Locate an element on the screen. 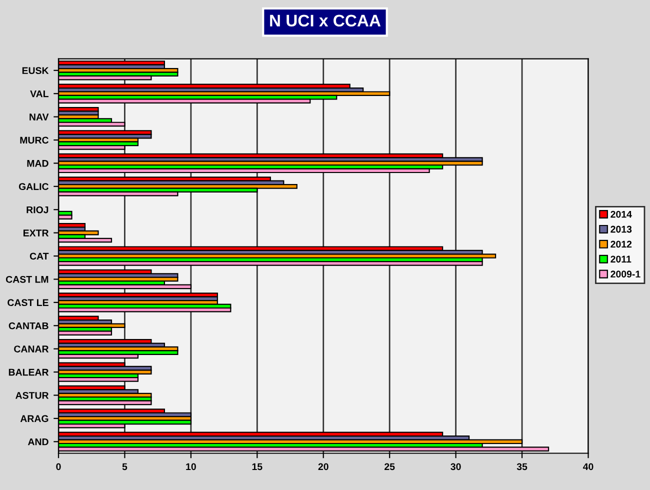 Image resolution: width=650 pixels, height=490 pixels. y-tick-label: EUSK is located at coordinates (35, 70).